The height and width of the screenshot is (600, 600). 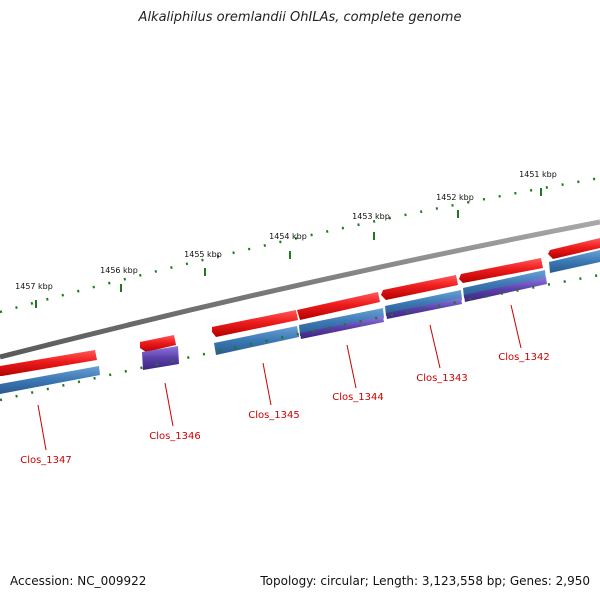 What do you see at coordinates (203, 254) in the screenshot?
I see `ruler-tick-label: 1455 kbp` at bounding box center [203, 254].